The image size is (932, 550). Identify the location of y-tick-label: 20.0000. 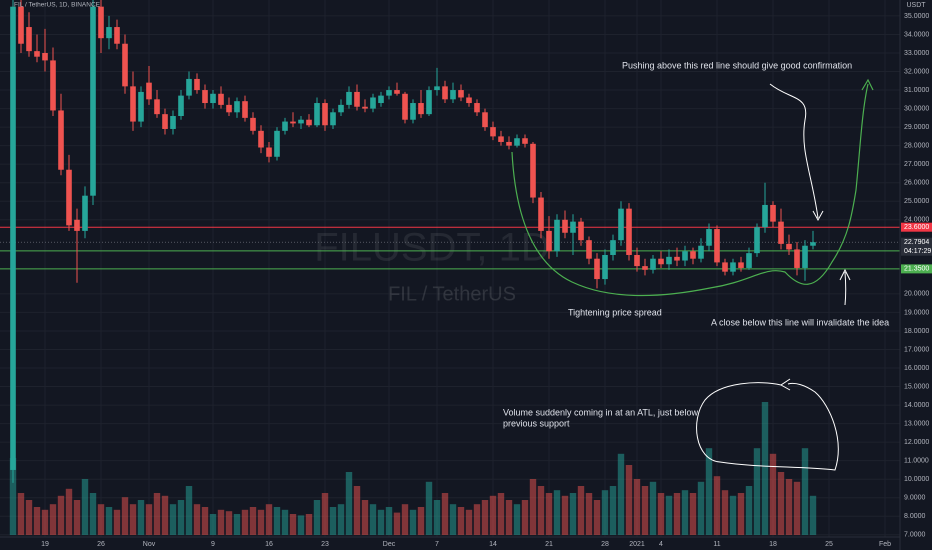
(916, 294).